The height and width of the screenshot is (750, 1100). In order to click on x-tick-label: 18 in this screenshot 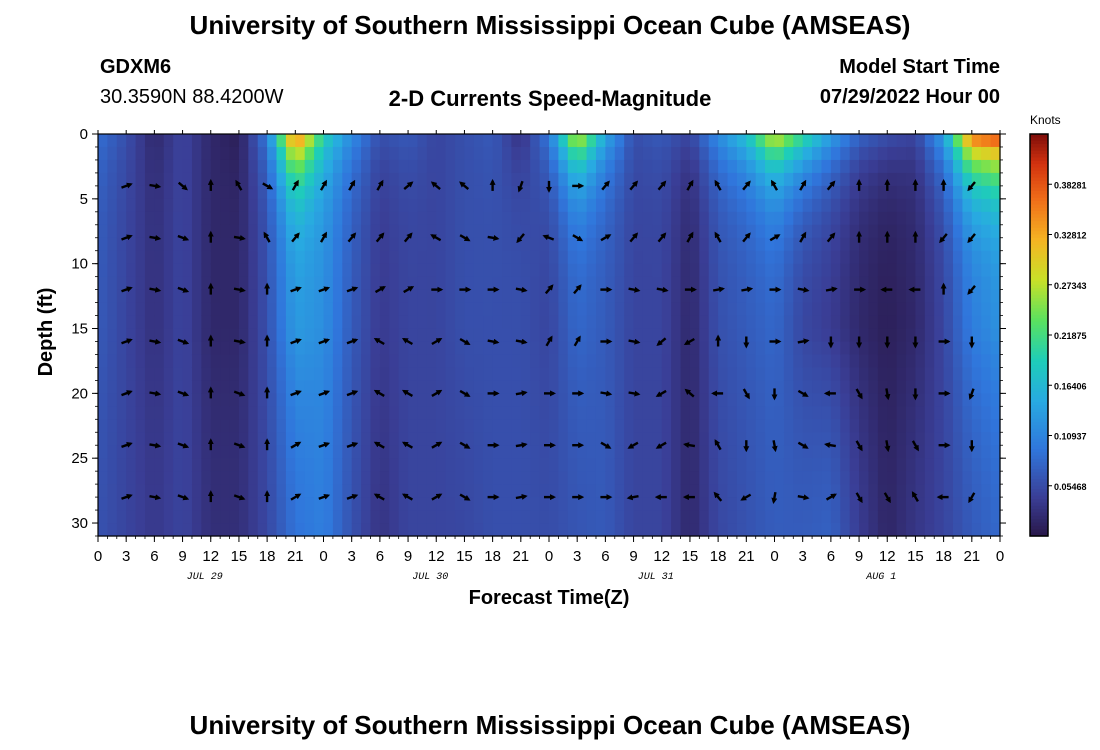, I will do `click(943, 556)`.